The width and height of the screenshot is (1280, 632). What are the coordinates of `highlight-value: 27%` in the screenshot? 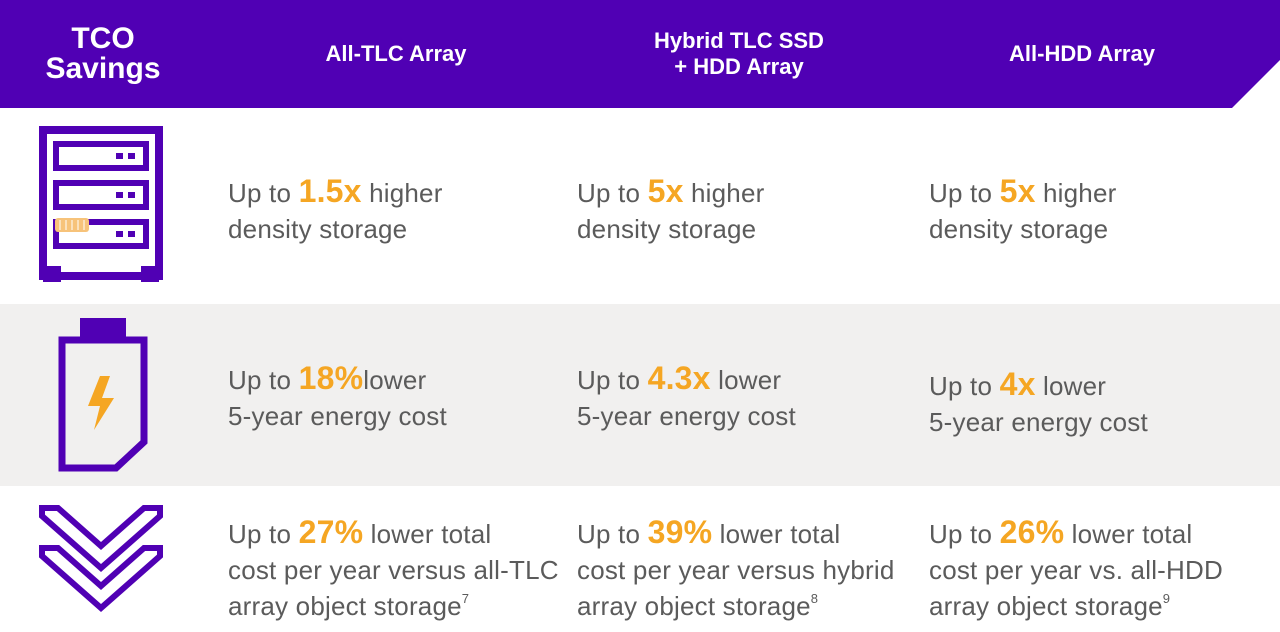 It's located at (331, 532).